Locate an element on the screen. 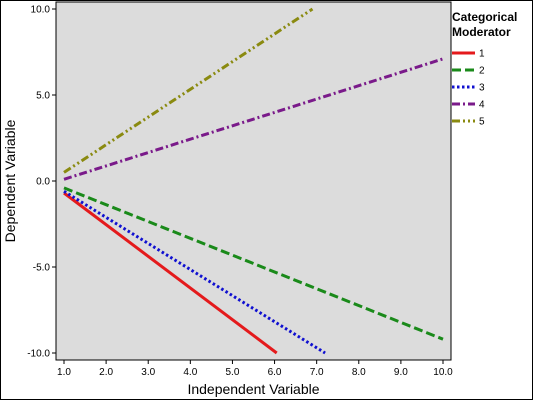 The image size is (533, 400). y-axis: 10.0 5.0 0.0 -5.0 -10.0 is located at coordinates (41, 182).